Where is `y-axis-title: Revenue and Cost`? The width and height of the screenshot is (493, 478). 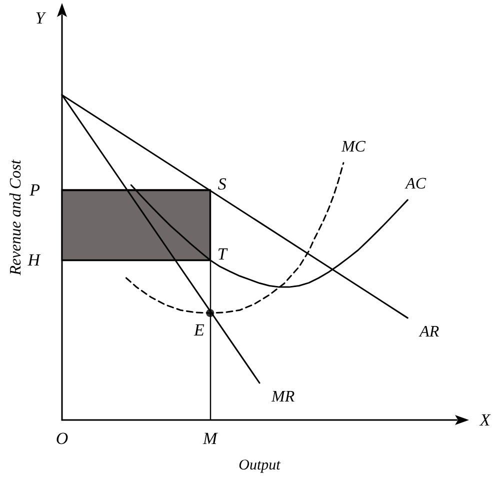
y-axis-title: Revenue and Cost is located at coordinates (16, 217).